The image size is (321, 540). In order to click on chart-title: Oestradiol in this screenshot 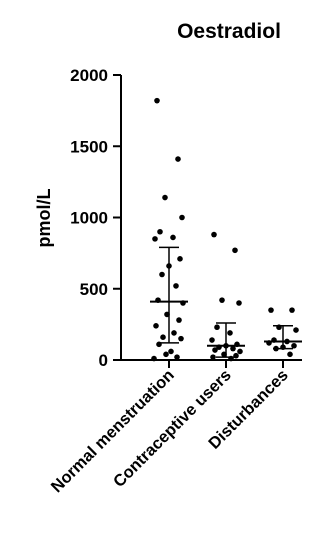, I will do `click(229, 31)`.